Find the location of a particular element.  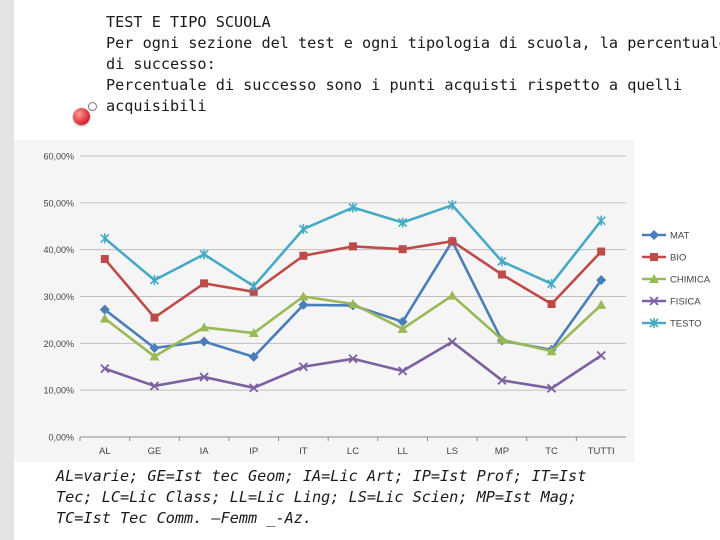

legend-label-chimica: CHIMICA is located at coordinates (690, 280).